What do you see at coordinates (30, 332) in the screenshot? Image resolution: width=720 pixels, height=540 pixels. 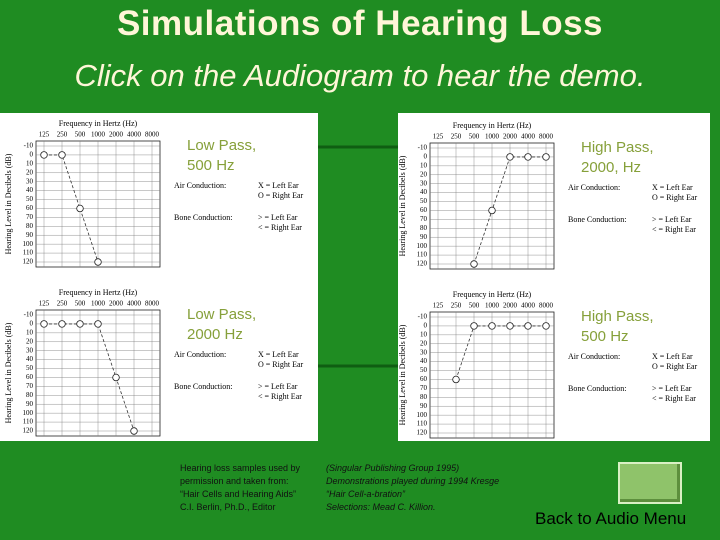 I see `level-label: 10` at bounding box center [30, 332].